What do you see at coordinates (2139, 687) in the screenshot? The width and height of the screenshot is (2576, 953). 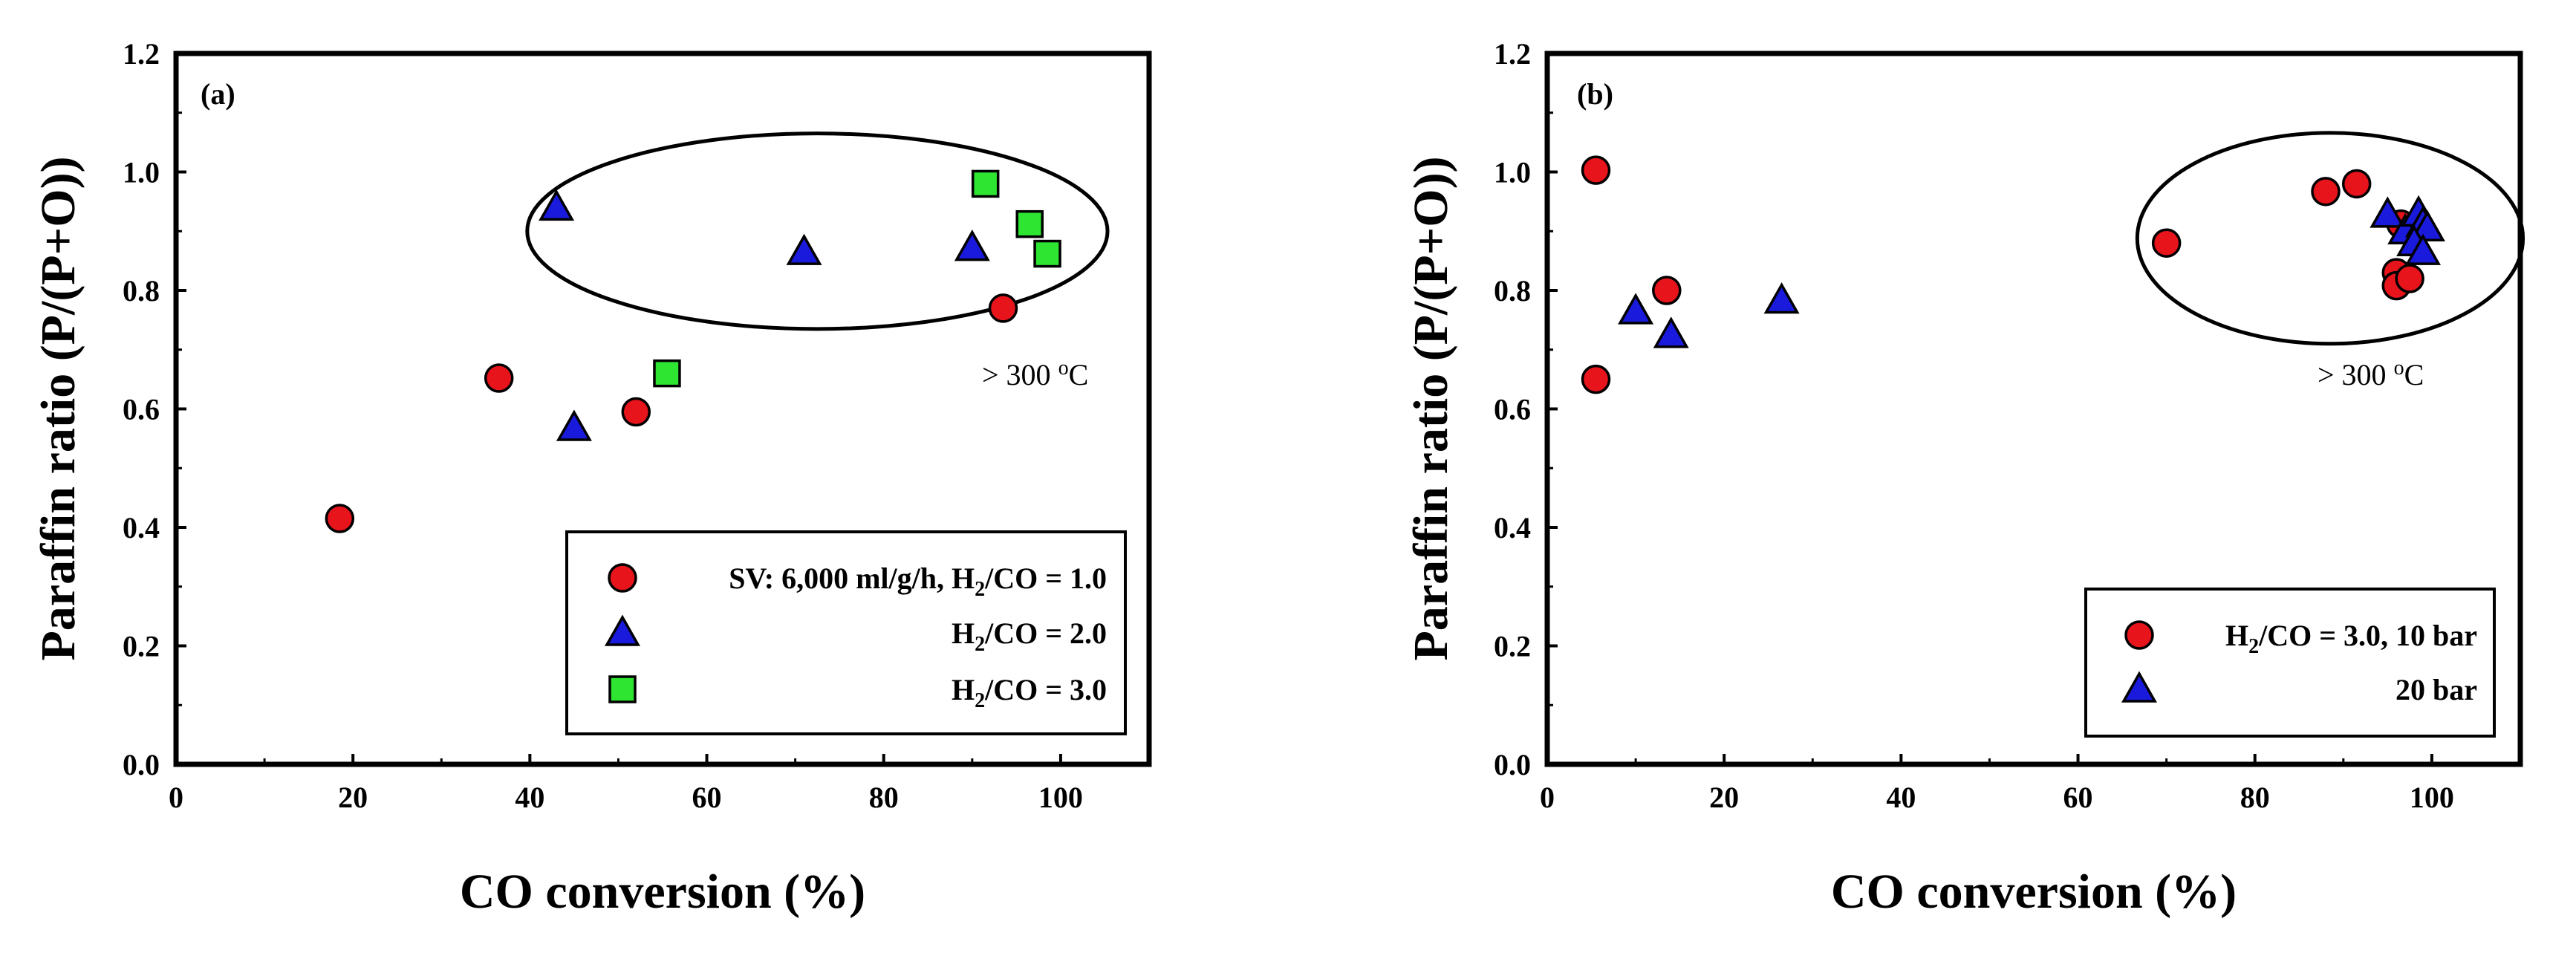 I see `legend-marker-b-triangle` at bounding box center [2139, 687].